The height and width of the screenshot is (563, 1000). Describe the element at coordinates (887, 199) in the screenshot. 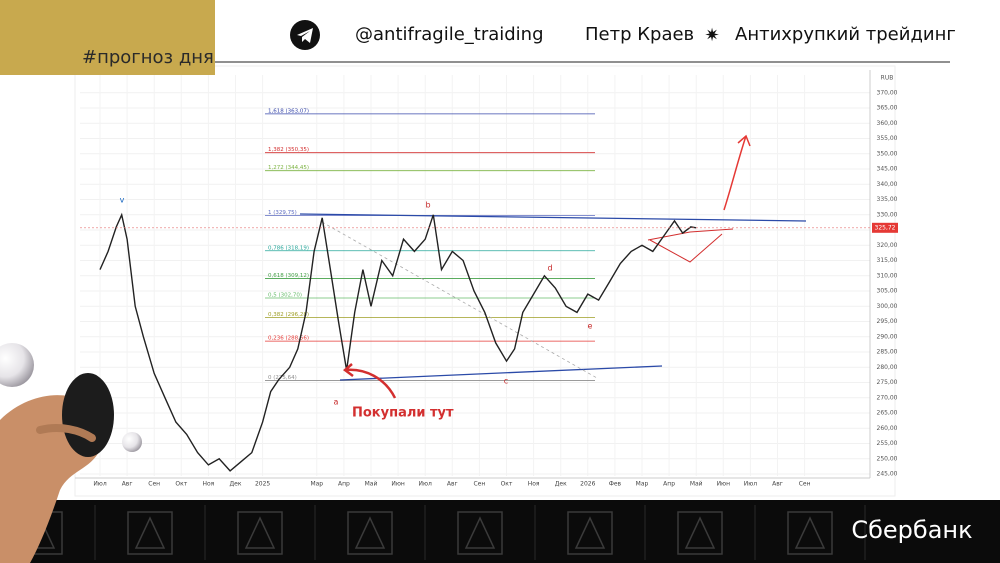

I see `y-tick-label: 335,00` at that location.